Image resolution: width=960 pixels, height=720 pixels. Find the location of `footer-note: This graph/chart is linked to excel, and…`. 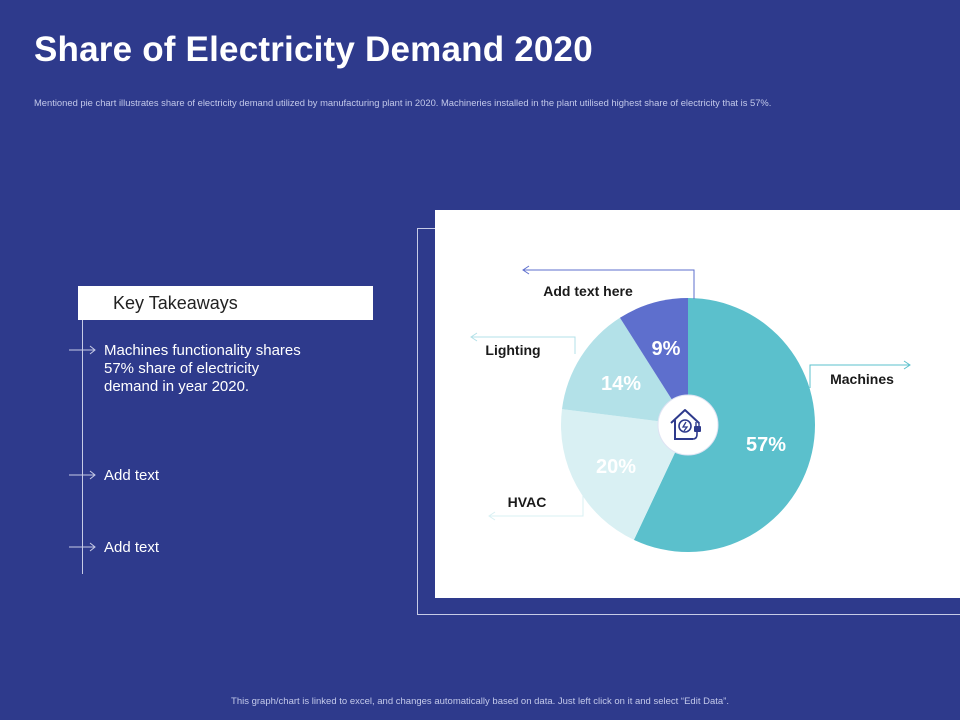

footer-note: This graph/chart is linked to excel, and… is located at coordinates (480, 701).